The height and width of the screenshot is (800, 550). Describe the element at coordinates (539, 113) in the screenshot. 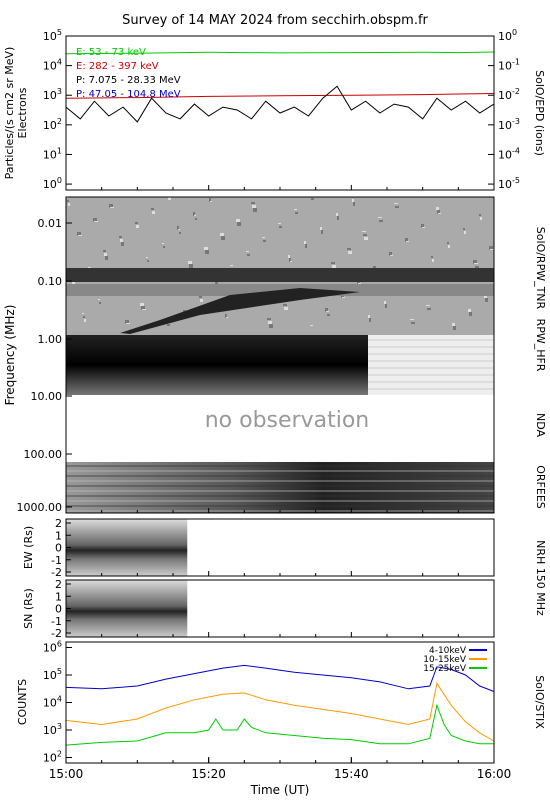

I see `epd-right-label: SolO/EPD (ions)` at that location.